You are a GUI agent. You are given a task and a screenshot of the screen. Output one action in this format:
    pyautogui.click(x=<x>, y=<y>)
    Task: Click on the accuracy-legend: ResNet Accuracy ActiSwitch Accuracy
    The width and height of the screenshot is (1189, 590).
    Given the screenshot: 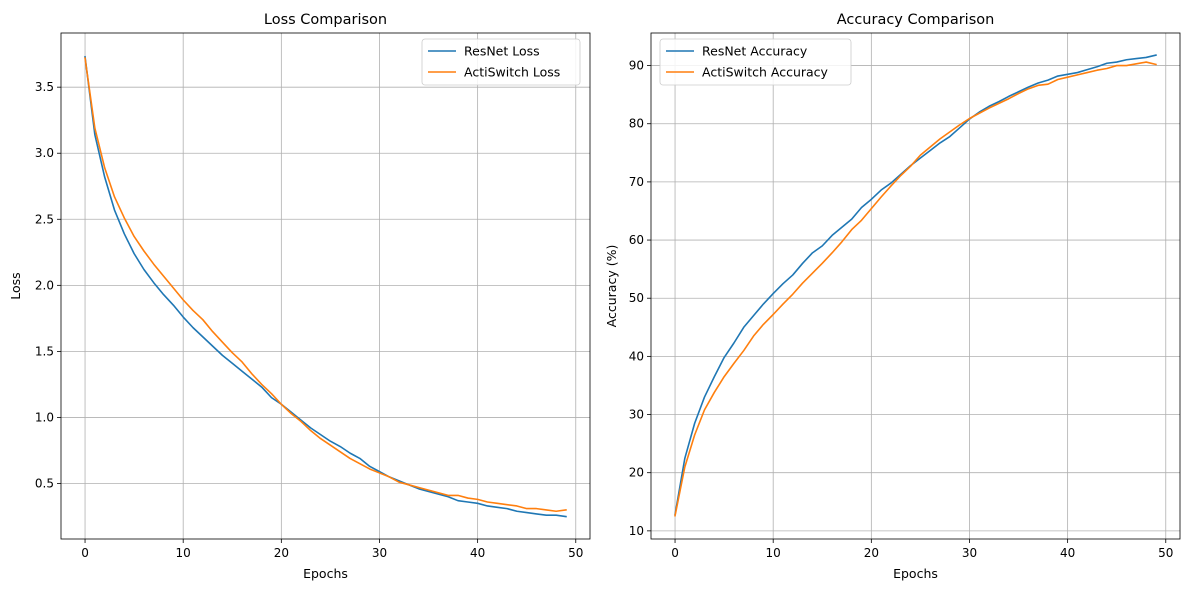 What is the action you would take?
    pyautogui.click(x=755, y=62)
    